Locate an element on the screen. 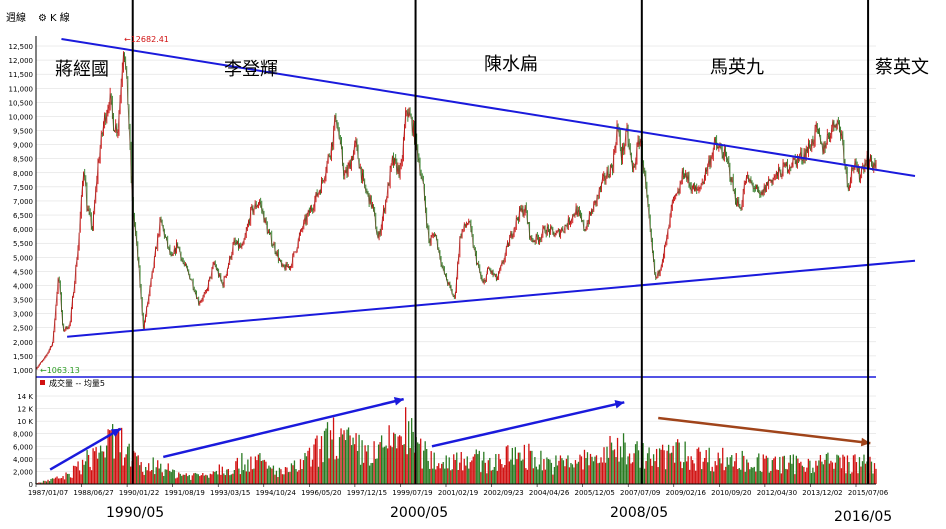 The height and width of the screenshot is (529, 946). volume-tick-label: 6,000 is located at coordinates (23, 447).